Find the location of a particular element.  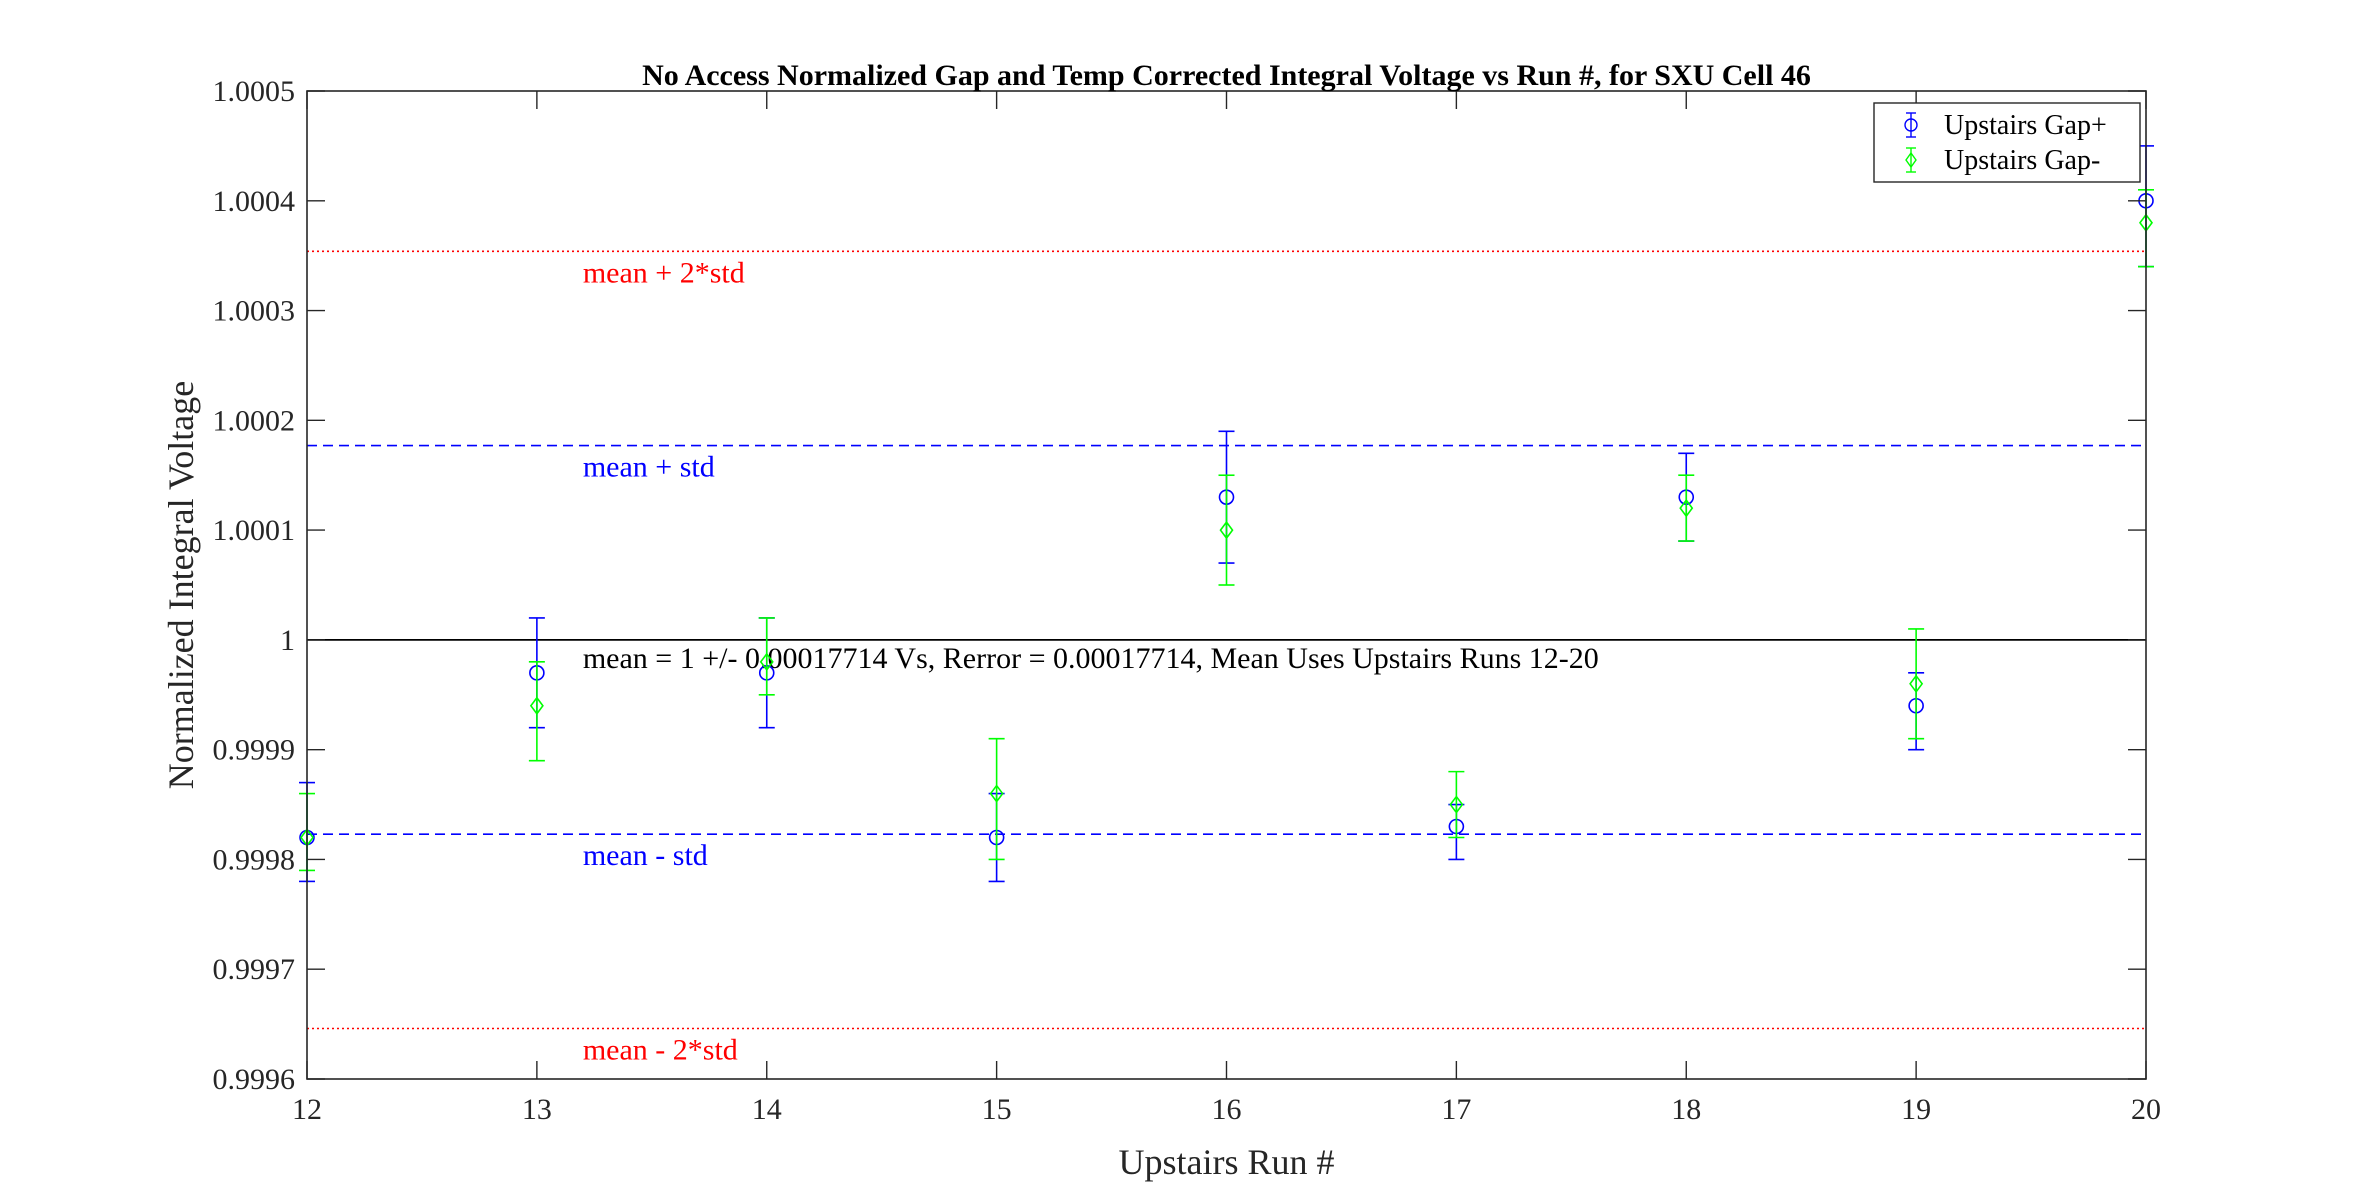

x-axis-title: Upstairs Run # is located at coordinates (1227, 1162).